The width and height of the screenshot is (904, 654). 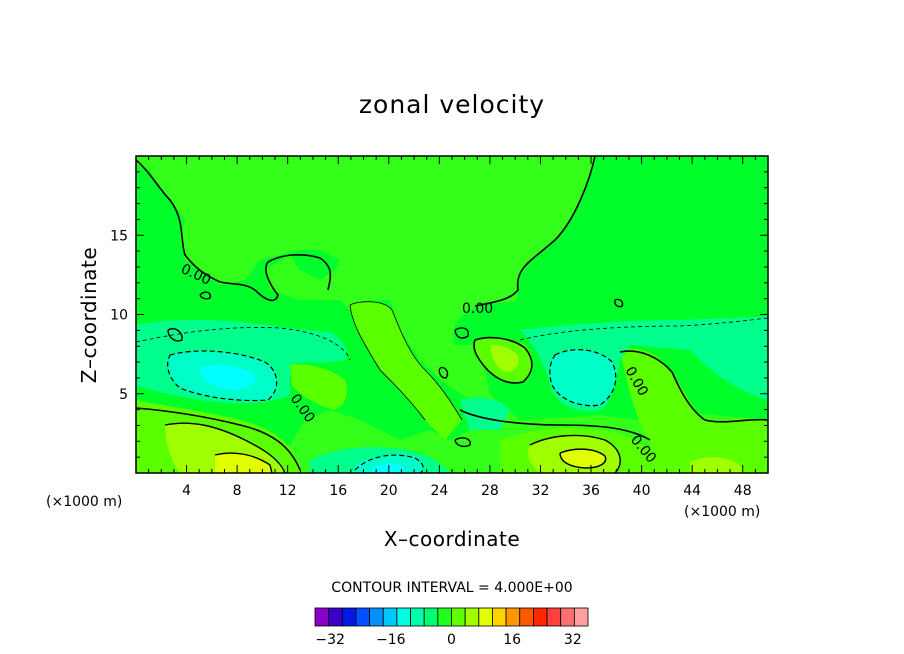 I want to click on contour-zero-mid, so click(x=503, y=360).